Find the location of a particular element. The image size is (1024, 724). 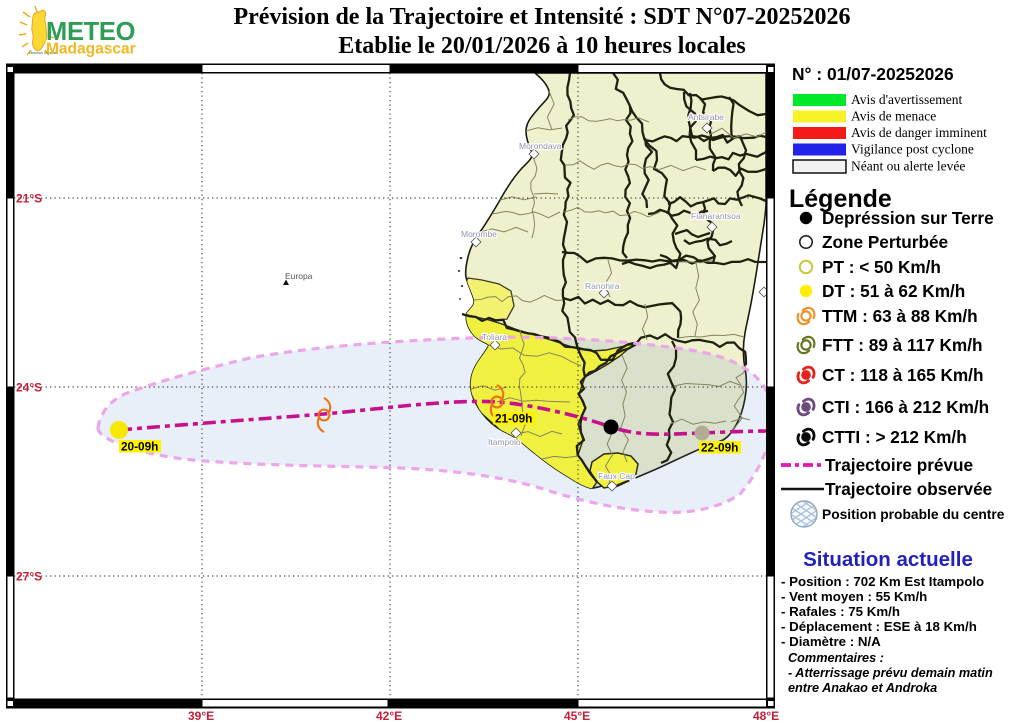

svg-text: entre Anakao et Androka is located at coordinates (862, 688).